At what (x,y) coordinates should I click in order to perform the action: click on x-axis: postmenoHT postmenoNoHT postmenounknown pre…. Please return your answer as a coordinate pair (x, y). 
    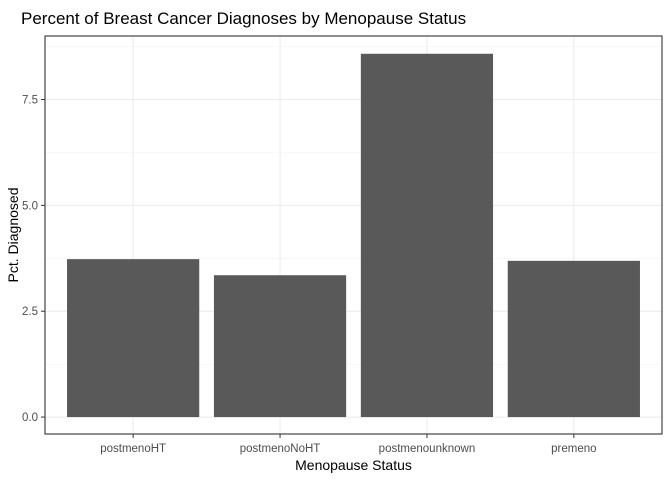
    Looking at the image, I should click on (348, 444).